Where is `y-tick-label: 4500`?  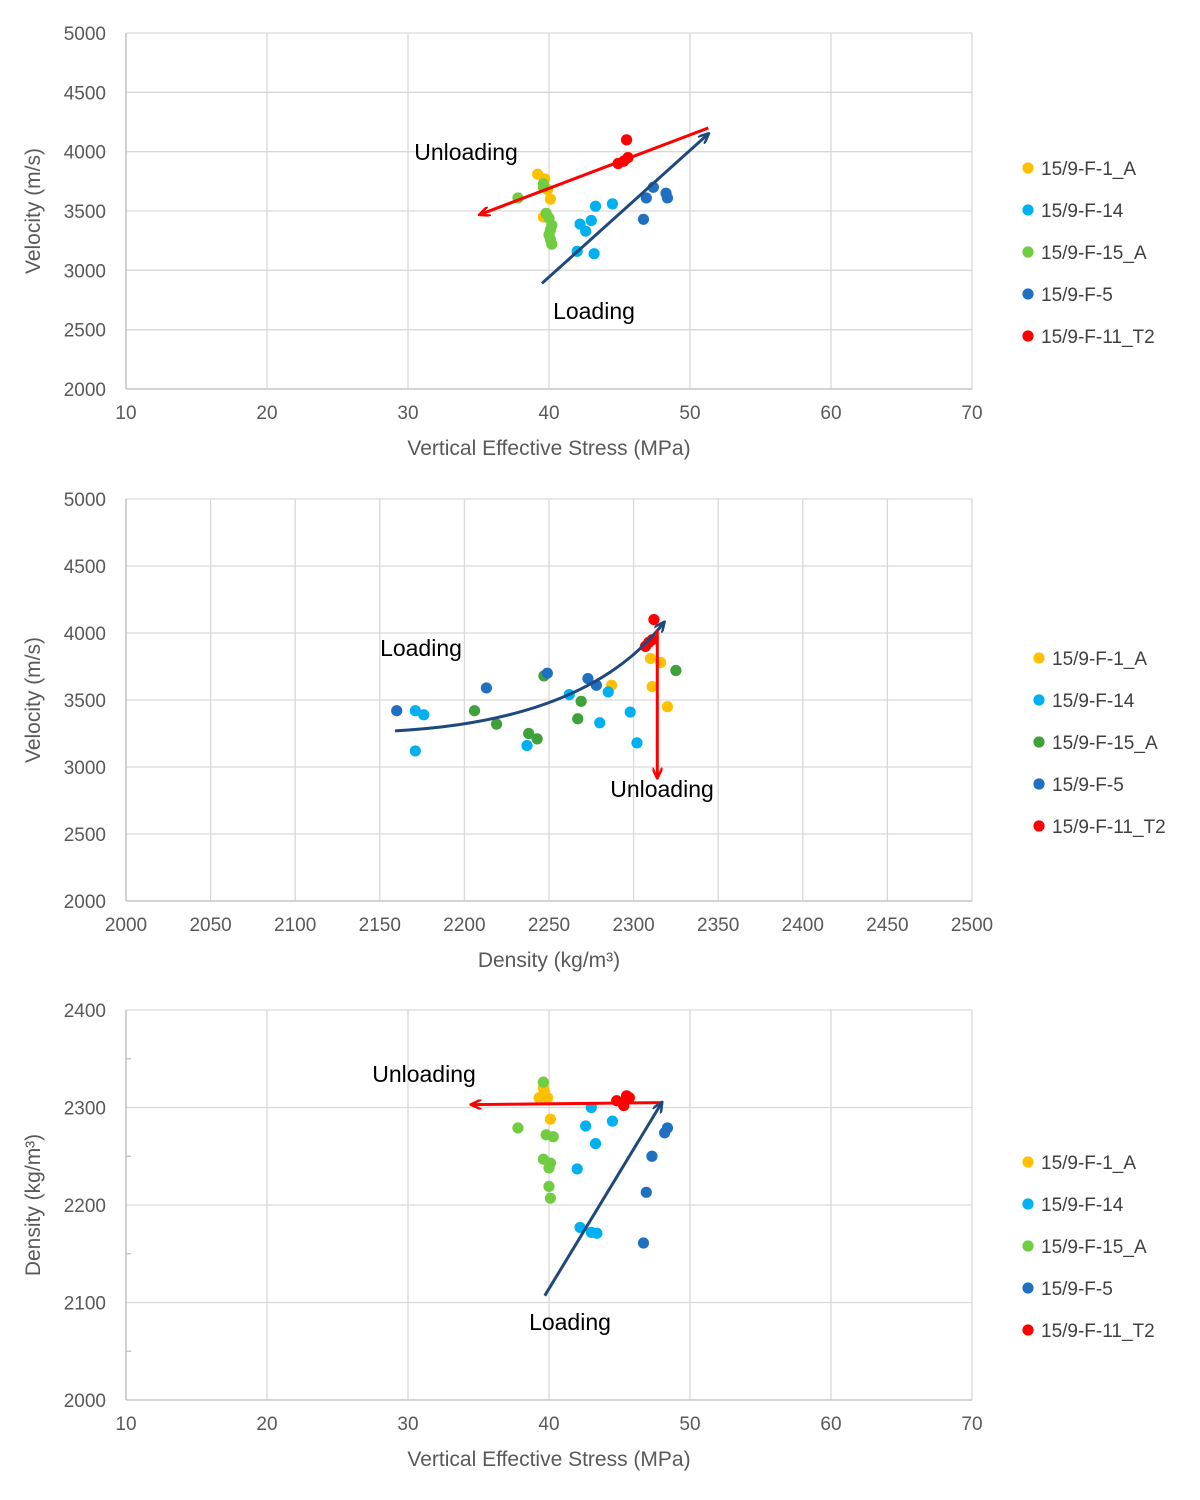 y-tick-label: 4500 is located at coordinates (85, 567).